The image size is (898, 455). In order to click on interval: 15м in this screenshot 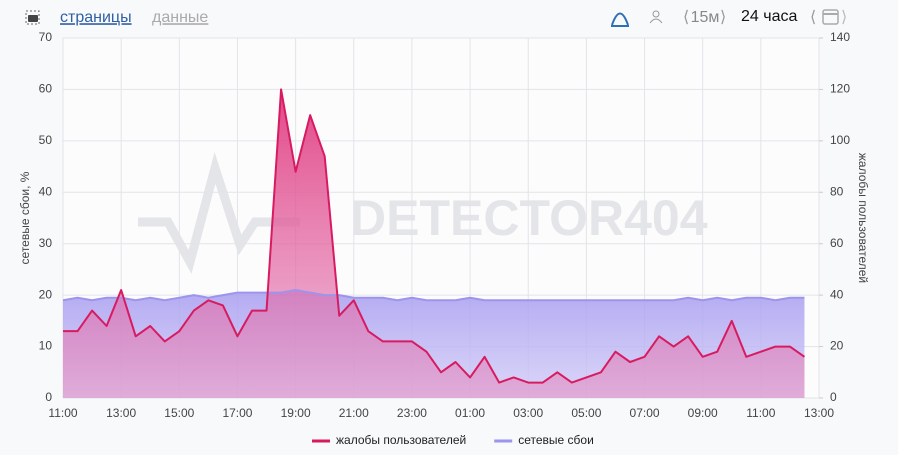, I will do `click(705, 17)`.